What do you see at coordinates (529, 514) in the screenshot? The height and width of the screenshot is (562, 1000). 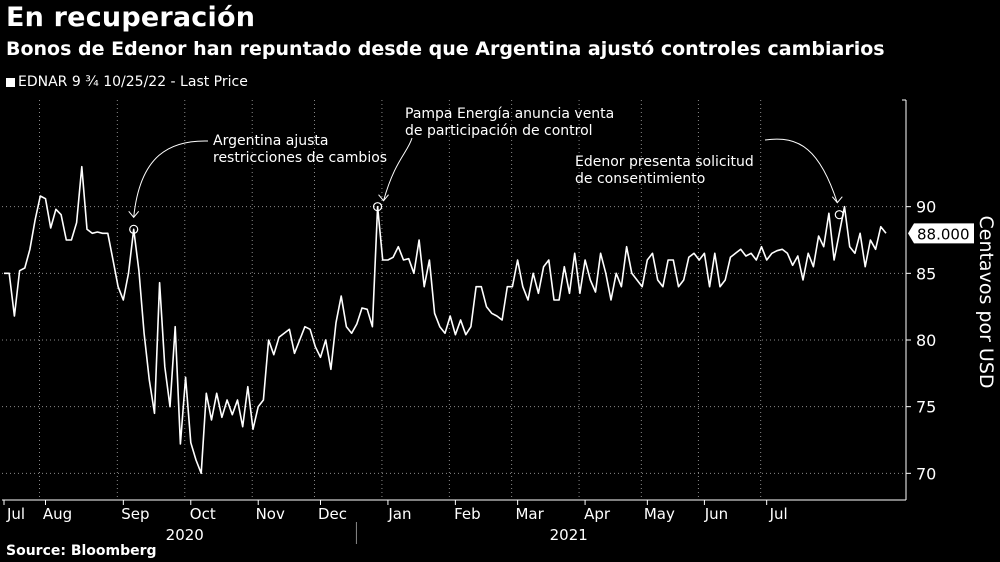 I see `x-tick-label: Mar` at bounding box center [529, 514].